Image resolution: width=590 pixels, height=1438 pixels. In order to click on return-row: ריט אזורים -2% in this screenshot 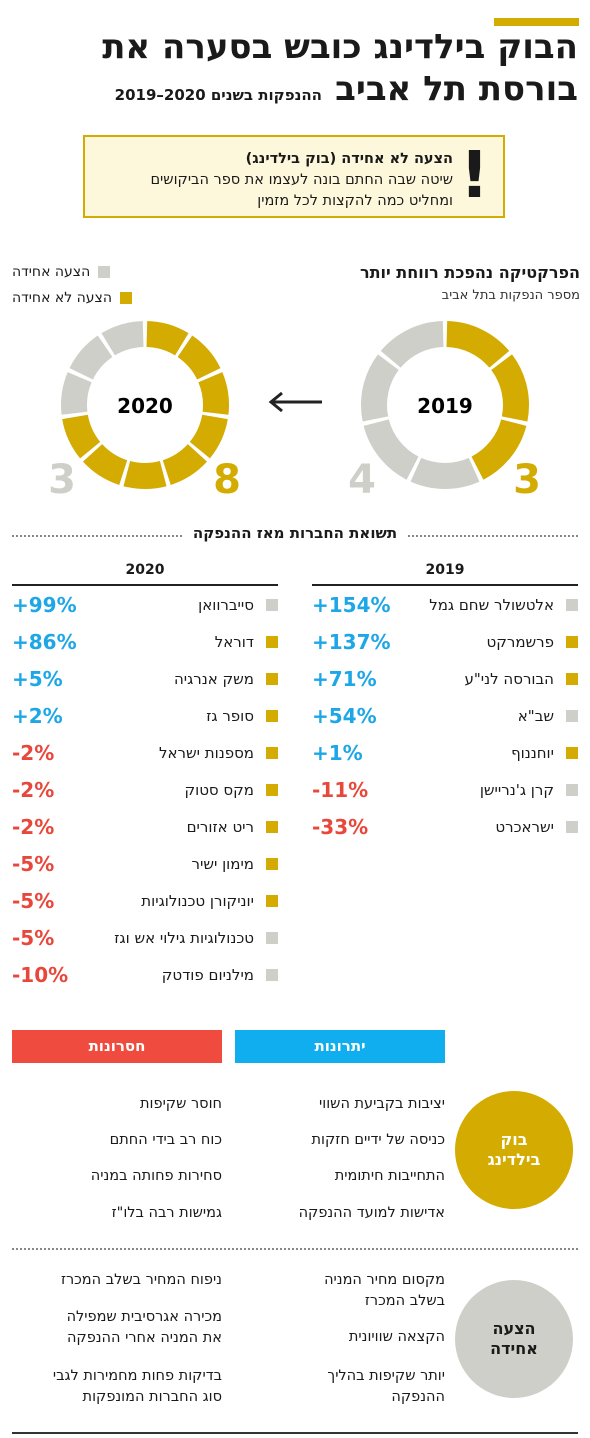, I will do `click(145, 830)`.